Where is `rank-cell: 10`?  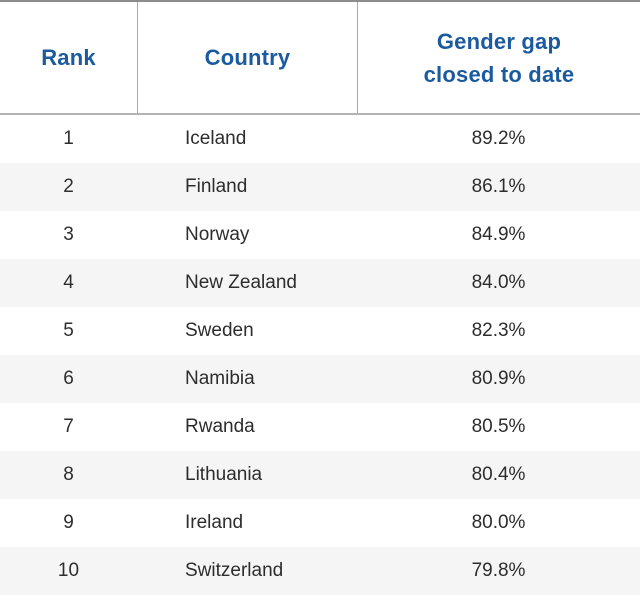 rank-cell: 10 is located at coordinates (68, 570).